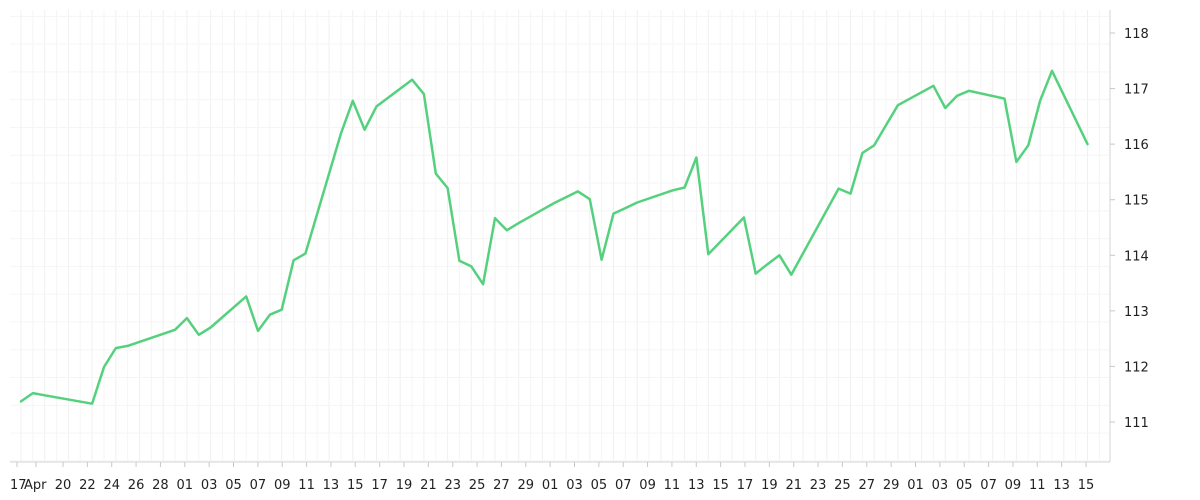  Describe the element at coordinates (1136, 256) in the screenshot. I see `y-tick-label: 114` at that location.